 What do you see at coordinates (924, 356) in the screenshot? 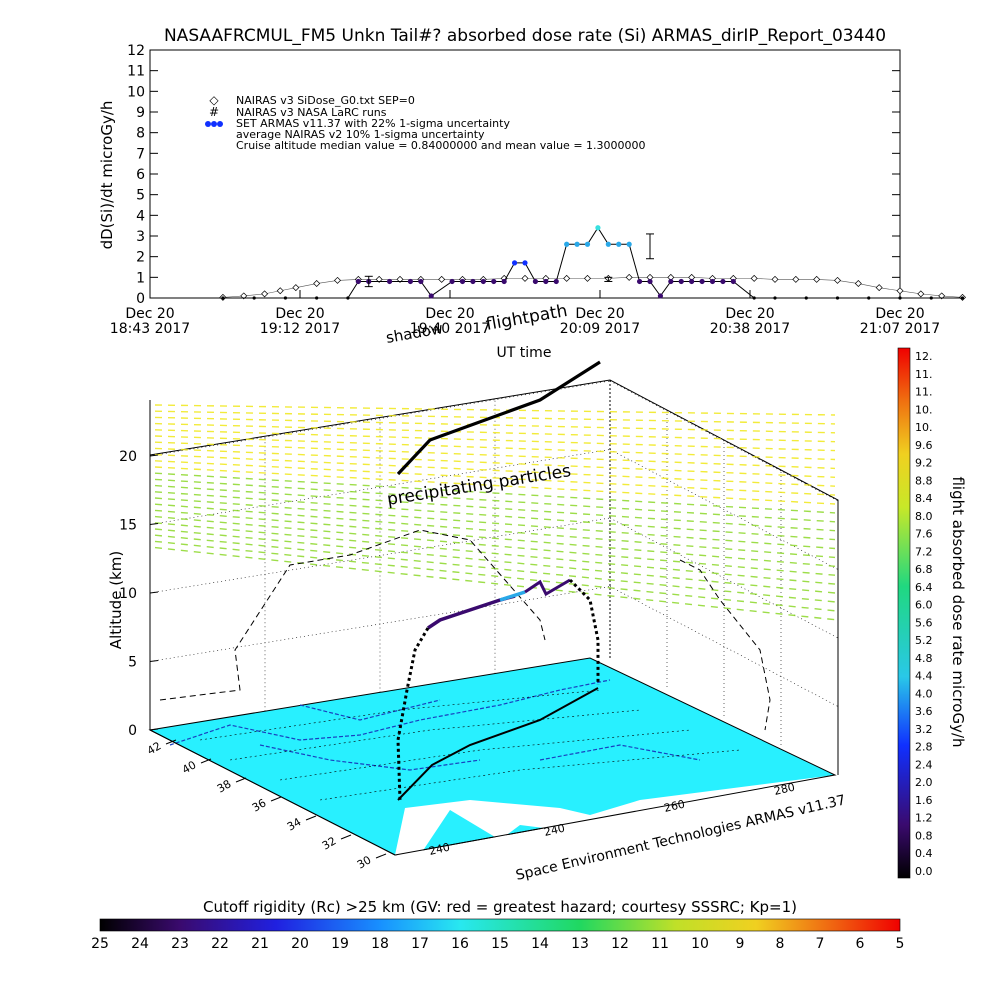
I see `dose-colorbar-tick-label: 12.` at bounding box center [924, 356].